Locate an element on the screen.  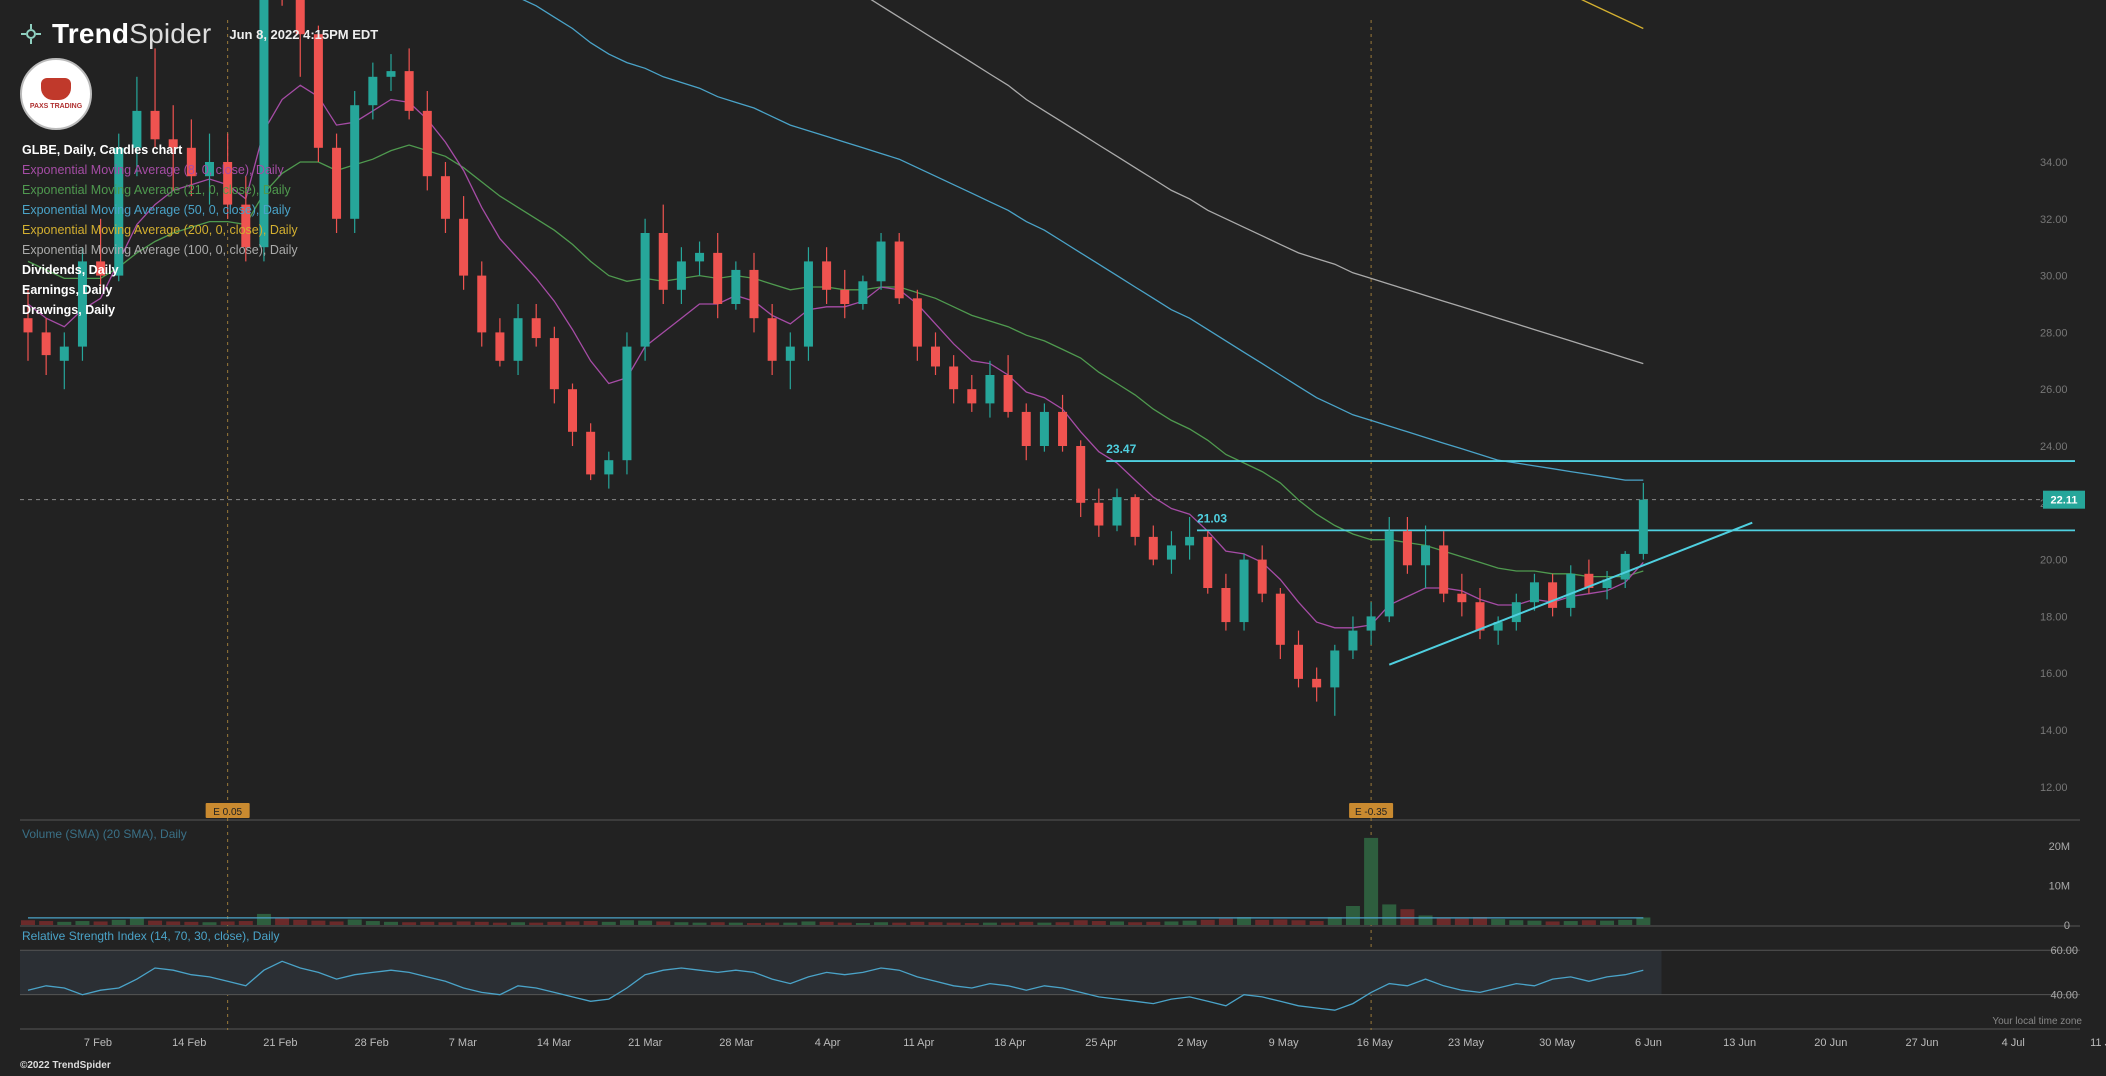
ascending-trendline is located at coordinates (1570, 593).